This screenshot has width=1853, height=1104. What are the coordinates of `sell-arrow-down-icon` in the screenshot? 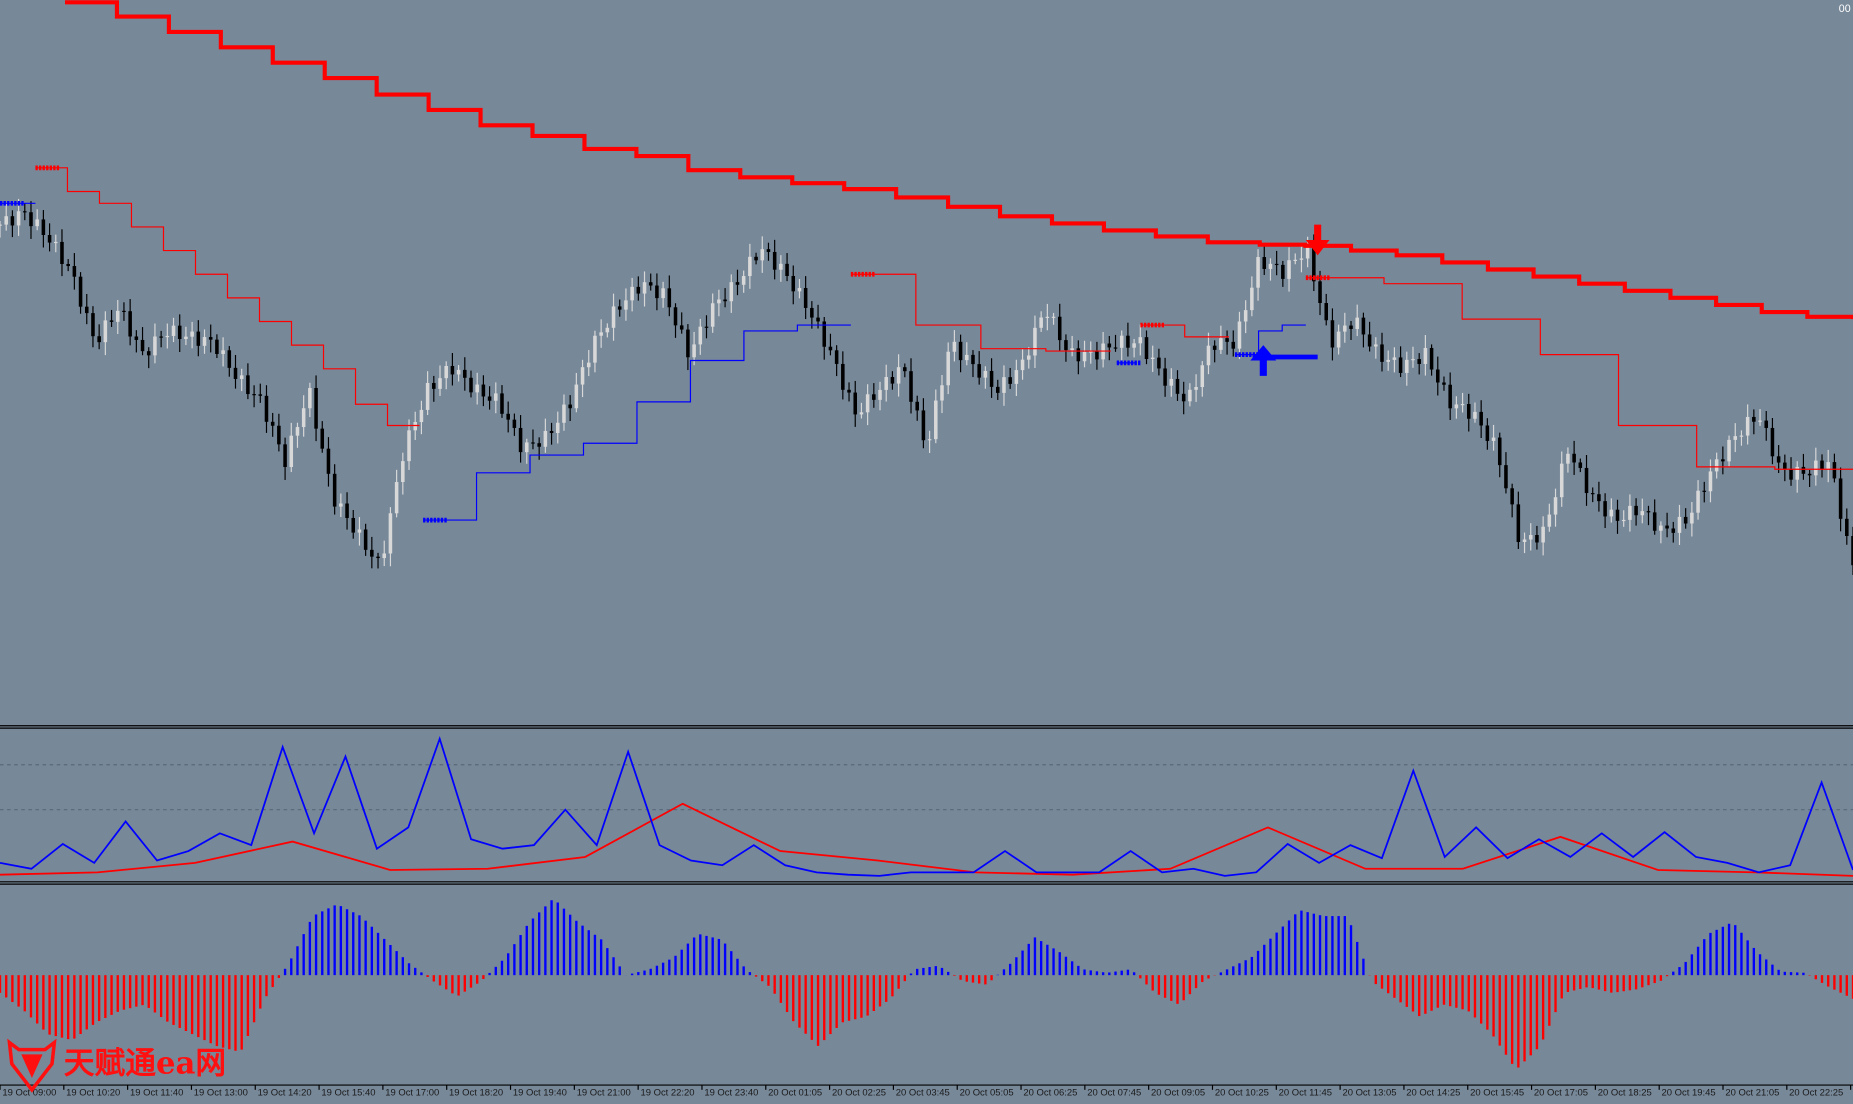 It's located at (1317, 240).